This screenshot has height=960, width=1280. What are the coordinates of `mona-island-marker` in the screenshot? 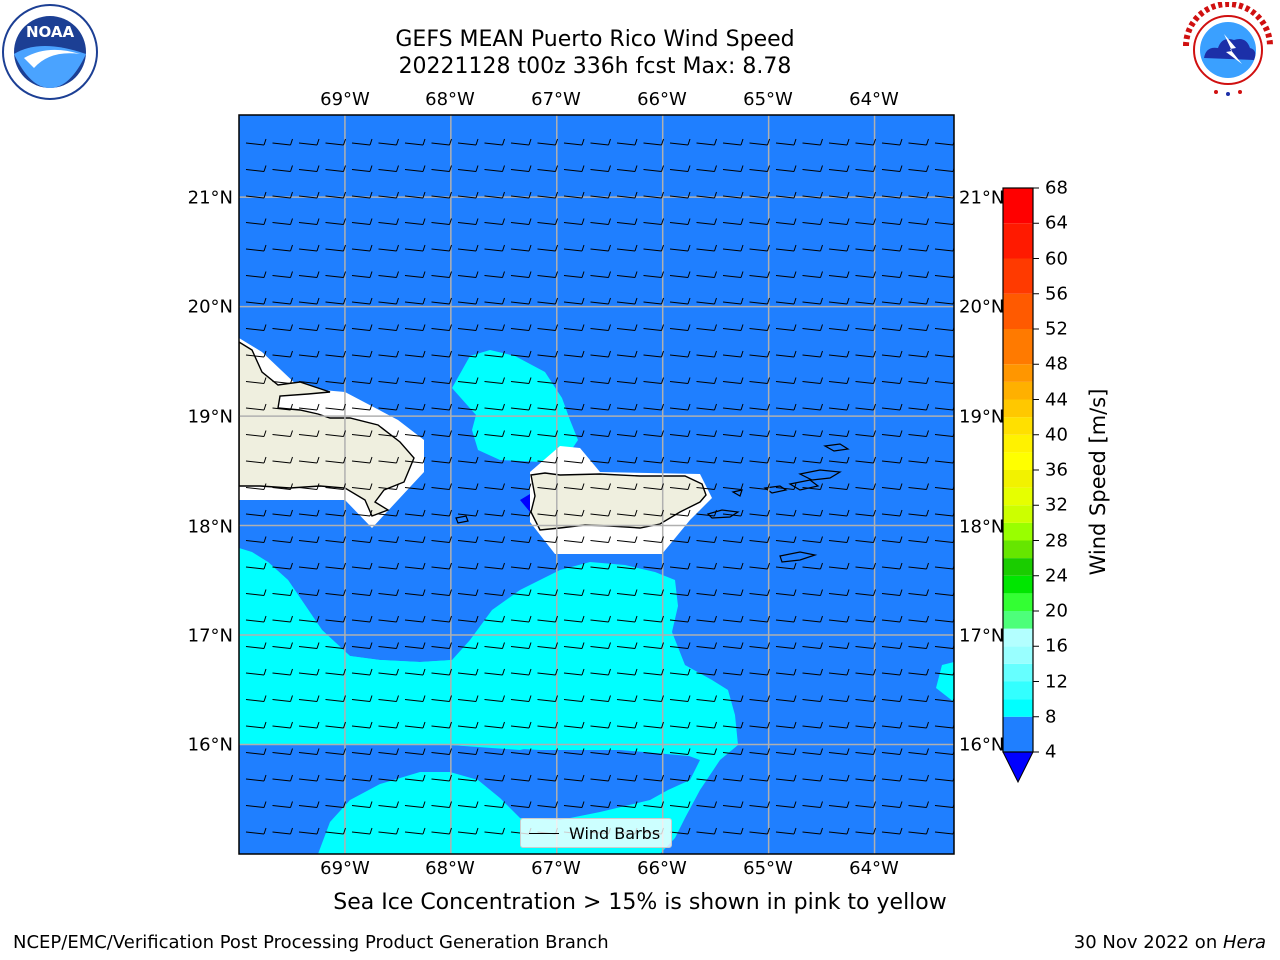 It's located at (525, 503).